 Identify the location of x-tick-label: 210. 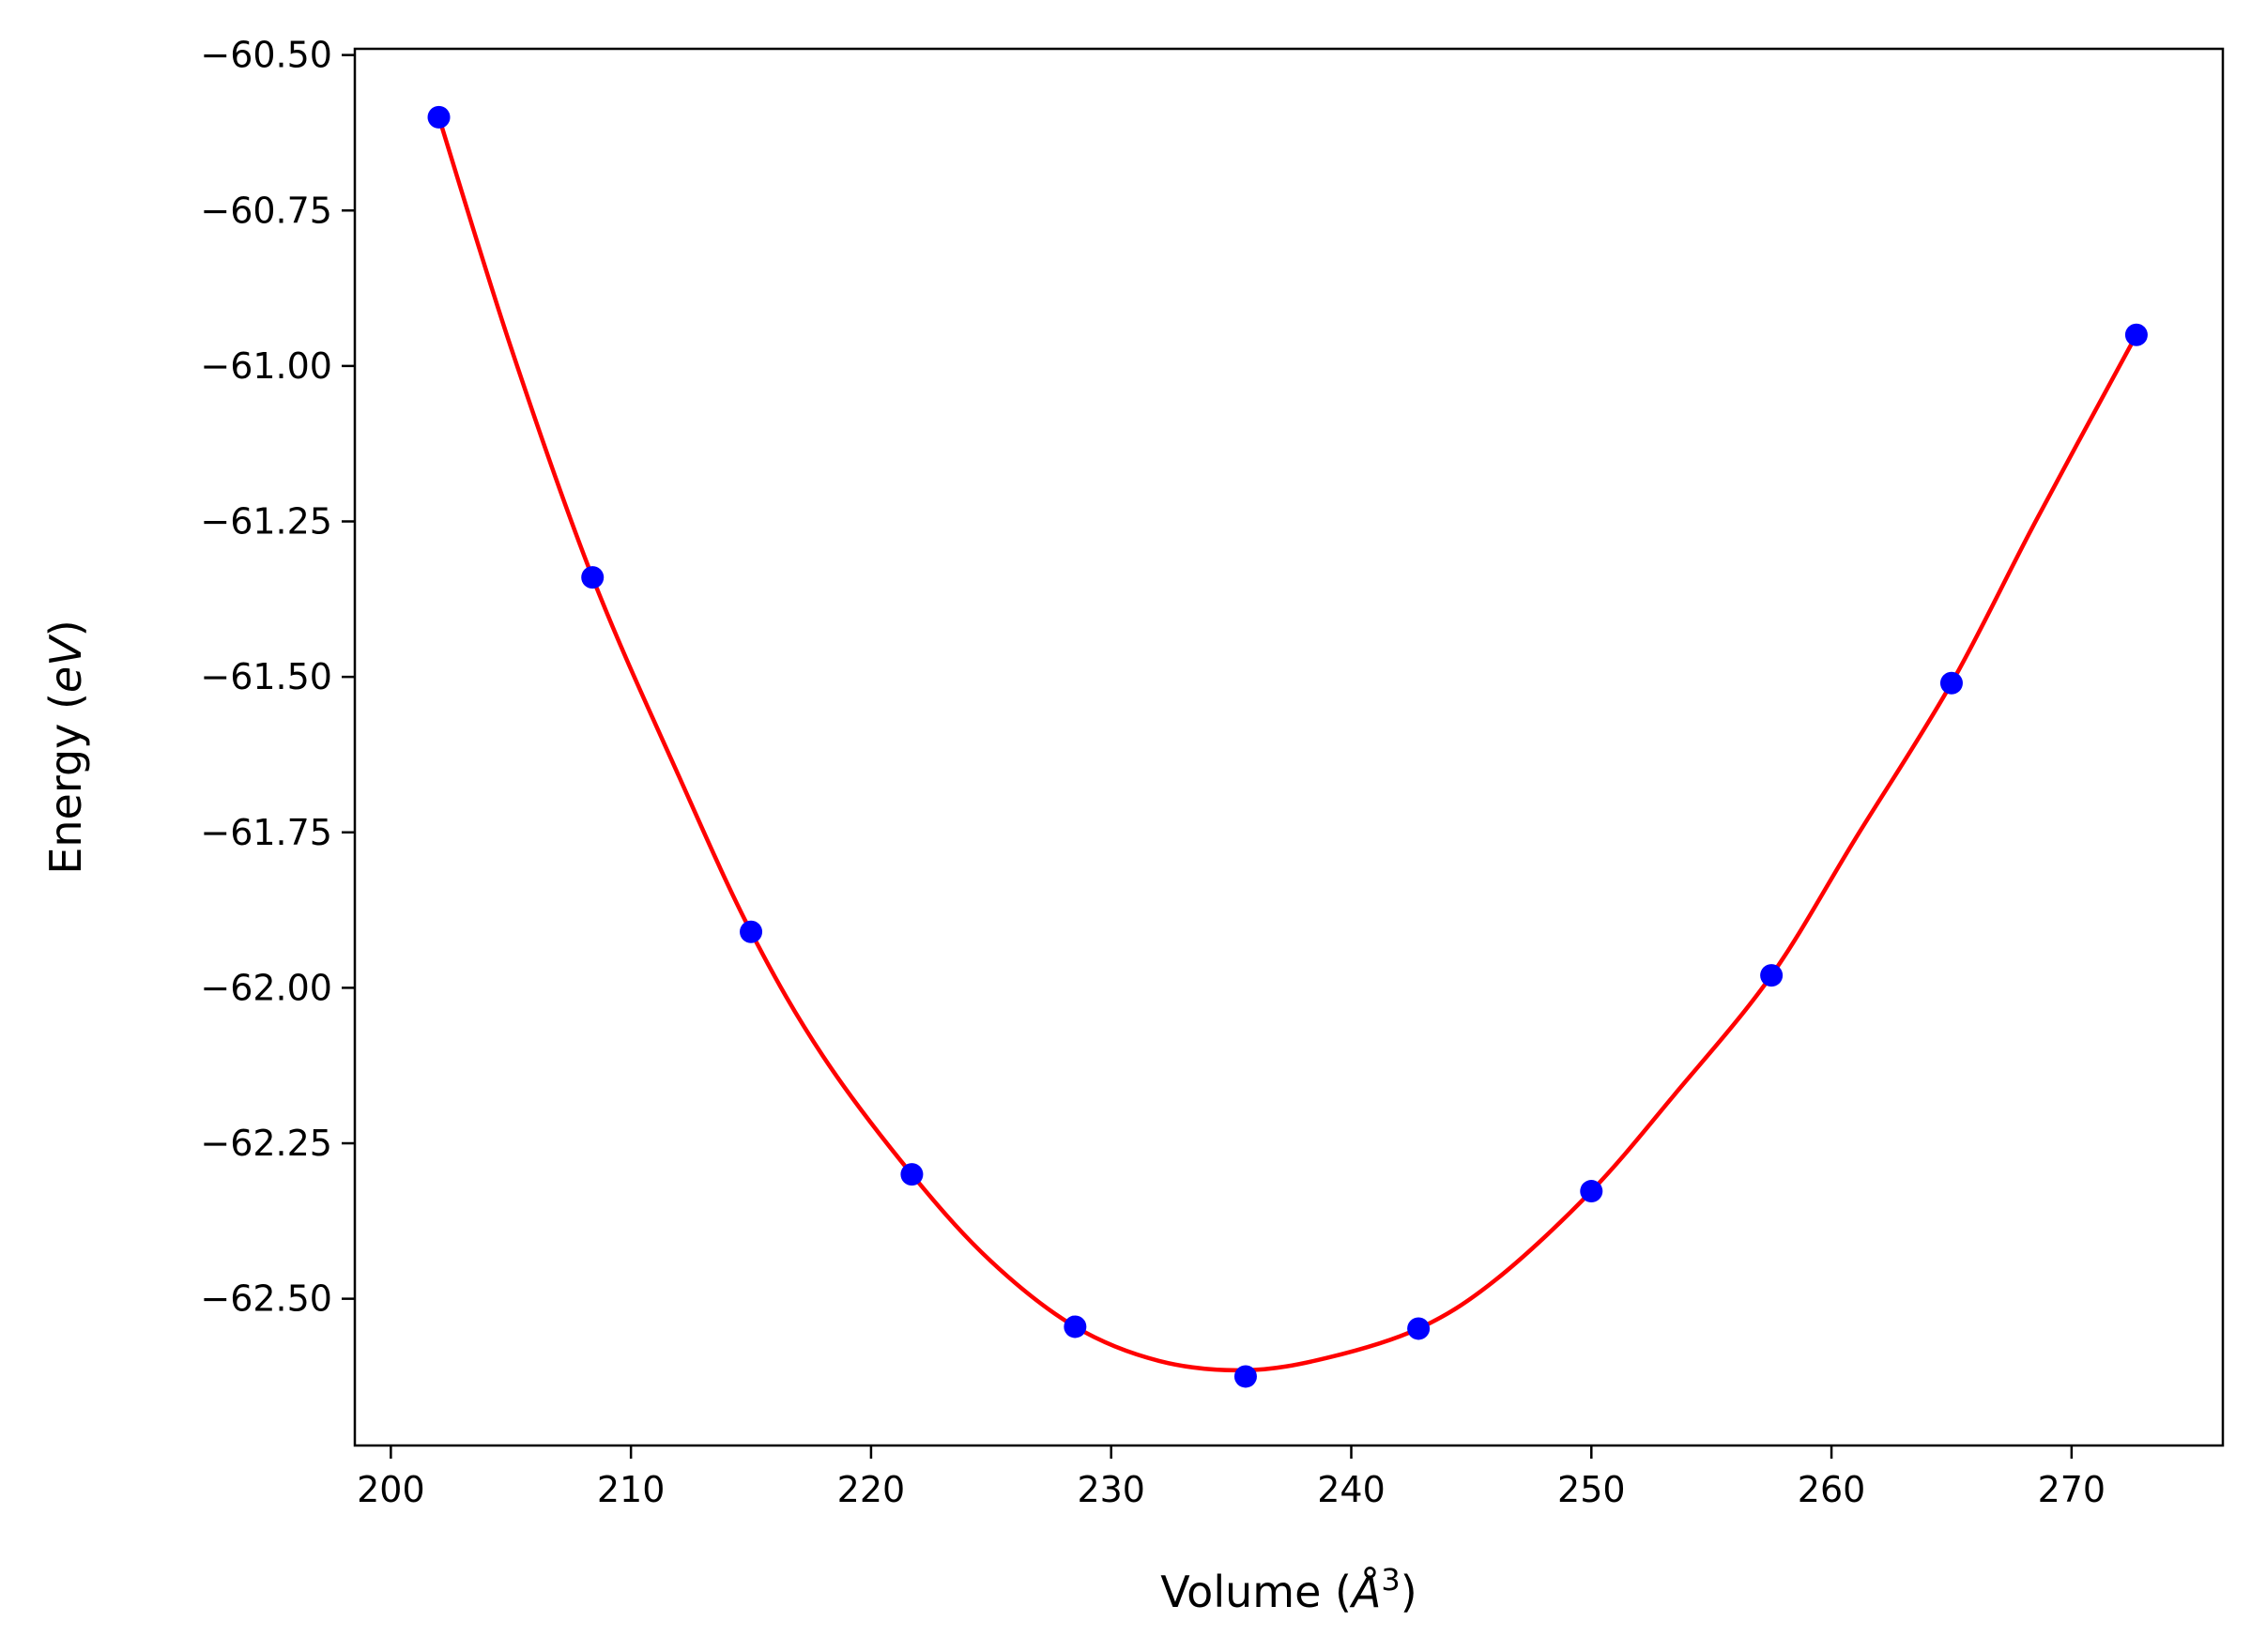
(631, 1489).